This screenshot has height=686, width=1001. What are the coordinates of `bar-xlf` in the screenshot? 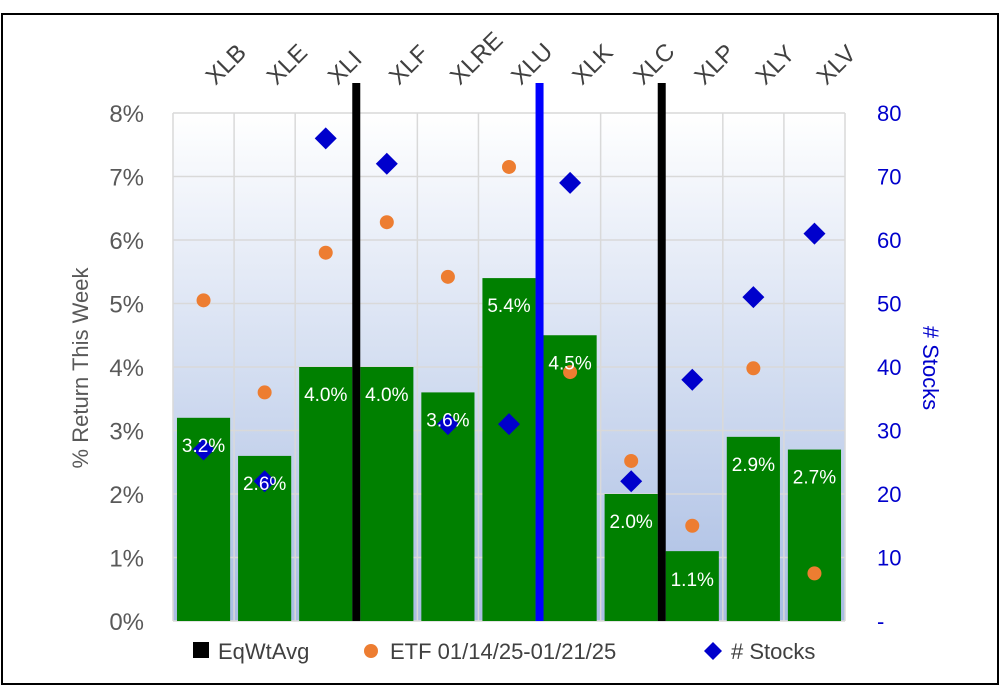 It's located at (387, 494).